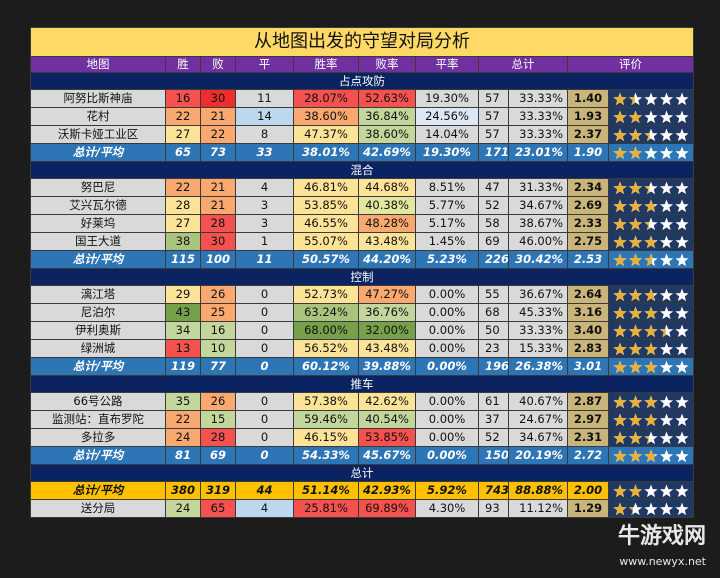 This screenshot has width=720, height=578. I want to click on map-row: 漓江塔 29 26 0 52.73% 47.27% 0.00% 55 36.67% 2.64, so click(362, 294).